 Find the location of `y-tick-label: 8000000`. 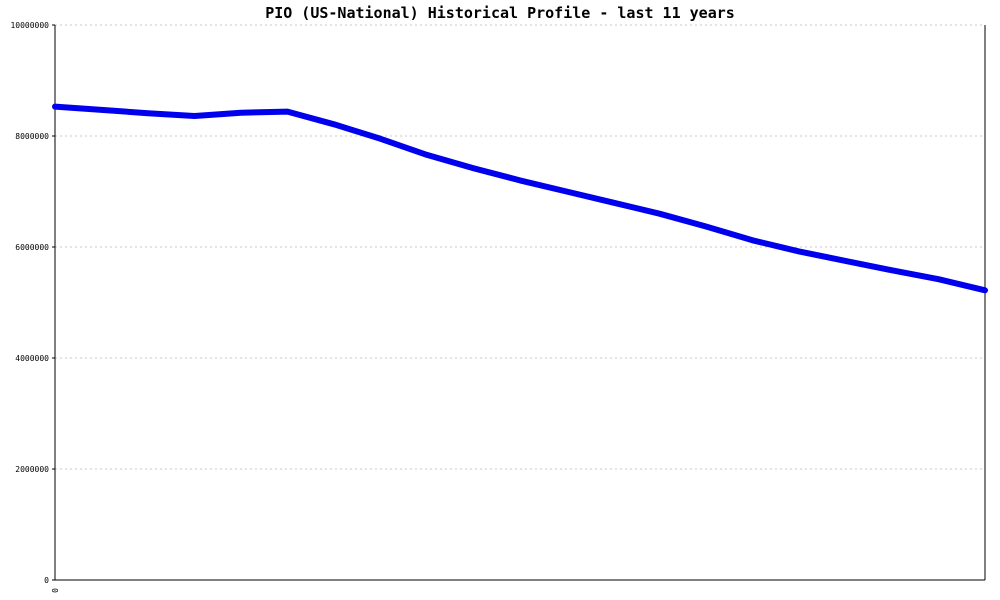

y-tick-label: 8000000 is located at coordinates (32, 136).